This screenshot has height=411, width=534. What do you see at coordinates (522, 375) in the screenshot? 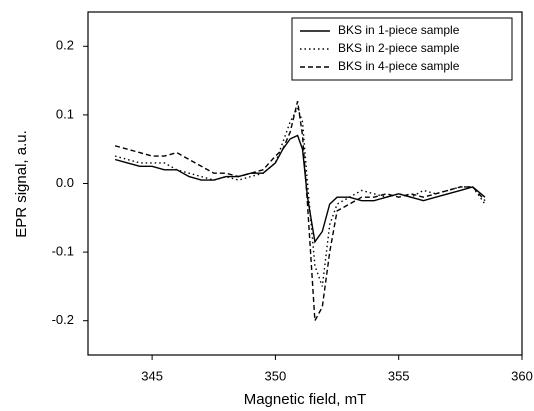
I see `x-tick-label: 360` at bounding box center [522, 375].